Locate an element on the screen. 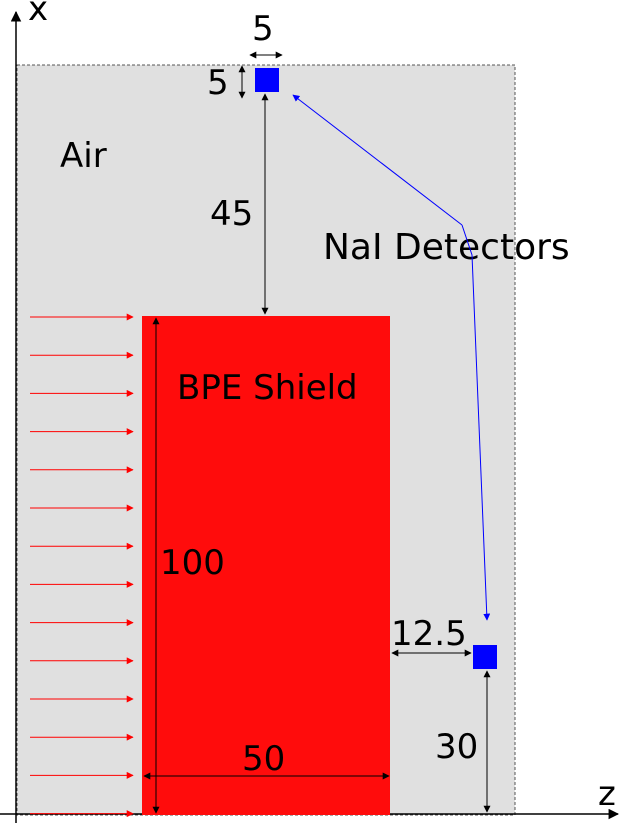 The image size is (621, 824). dim-detector-offset-z-label: 12.5 is located at coordinates (429, 634).